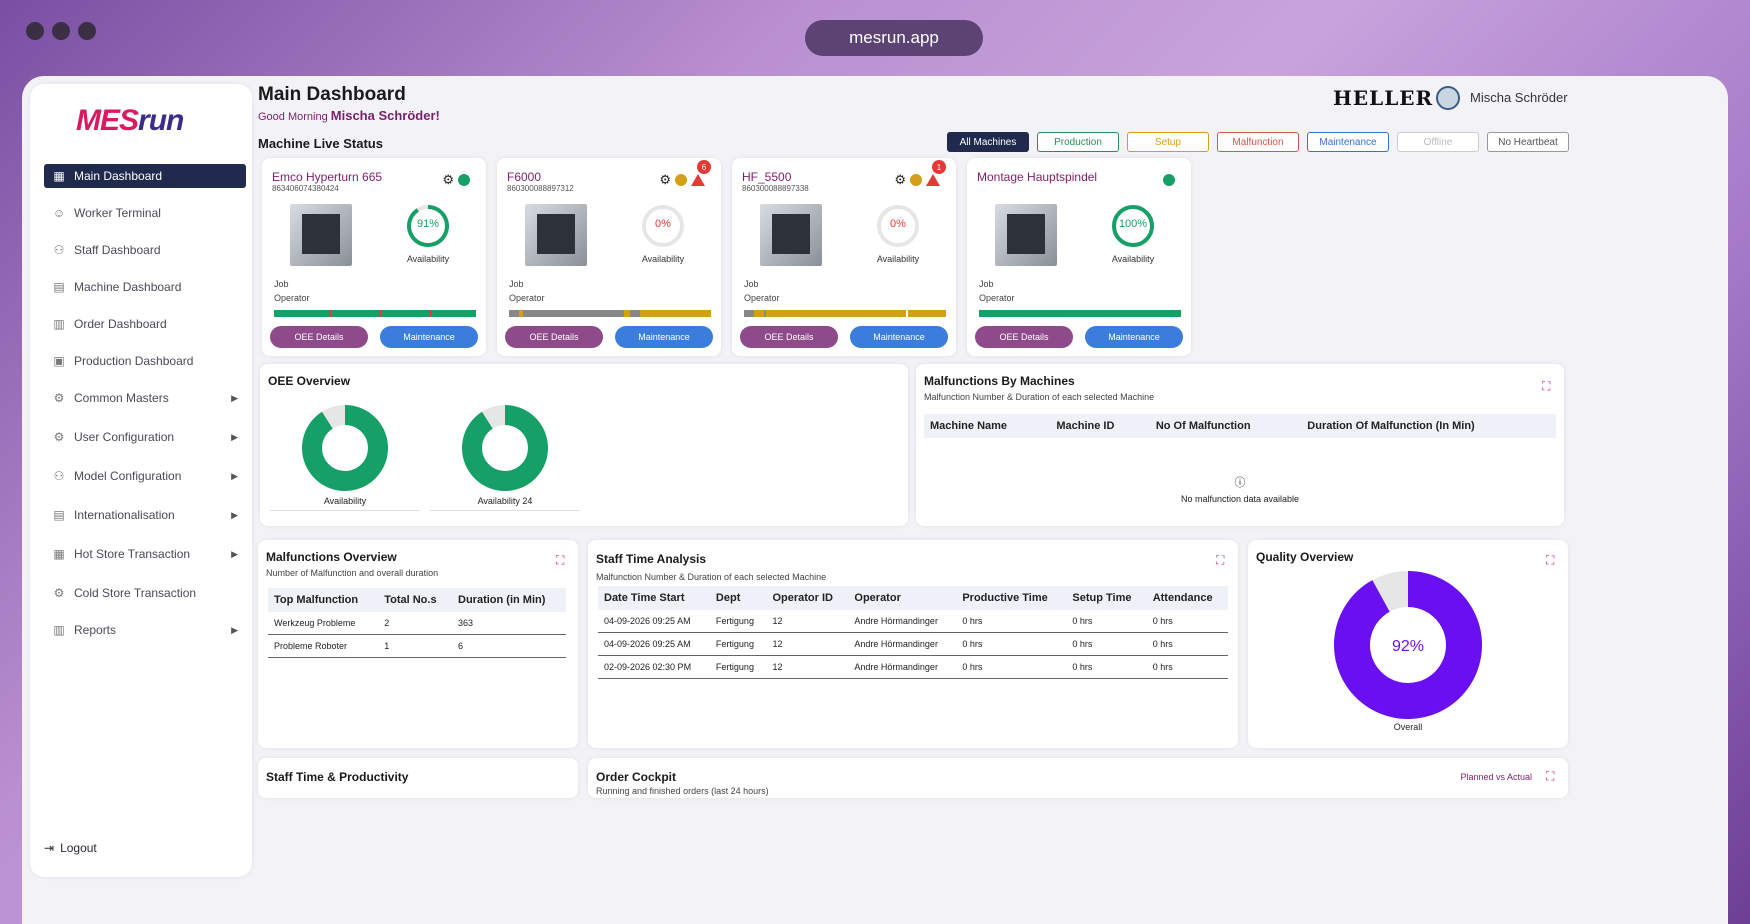 This screenshot has width=1750, height=924. Describe the element at coordinates (1106, 598) in the screenshot. I see `column-header: Setup Time` at that location.